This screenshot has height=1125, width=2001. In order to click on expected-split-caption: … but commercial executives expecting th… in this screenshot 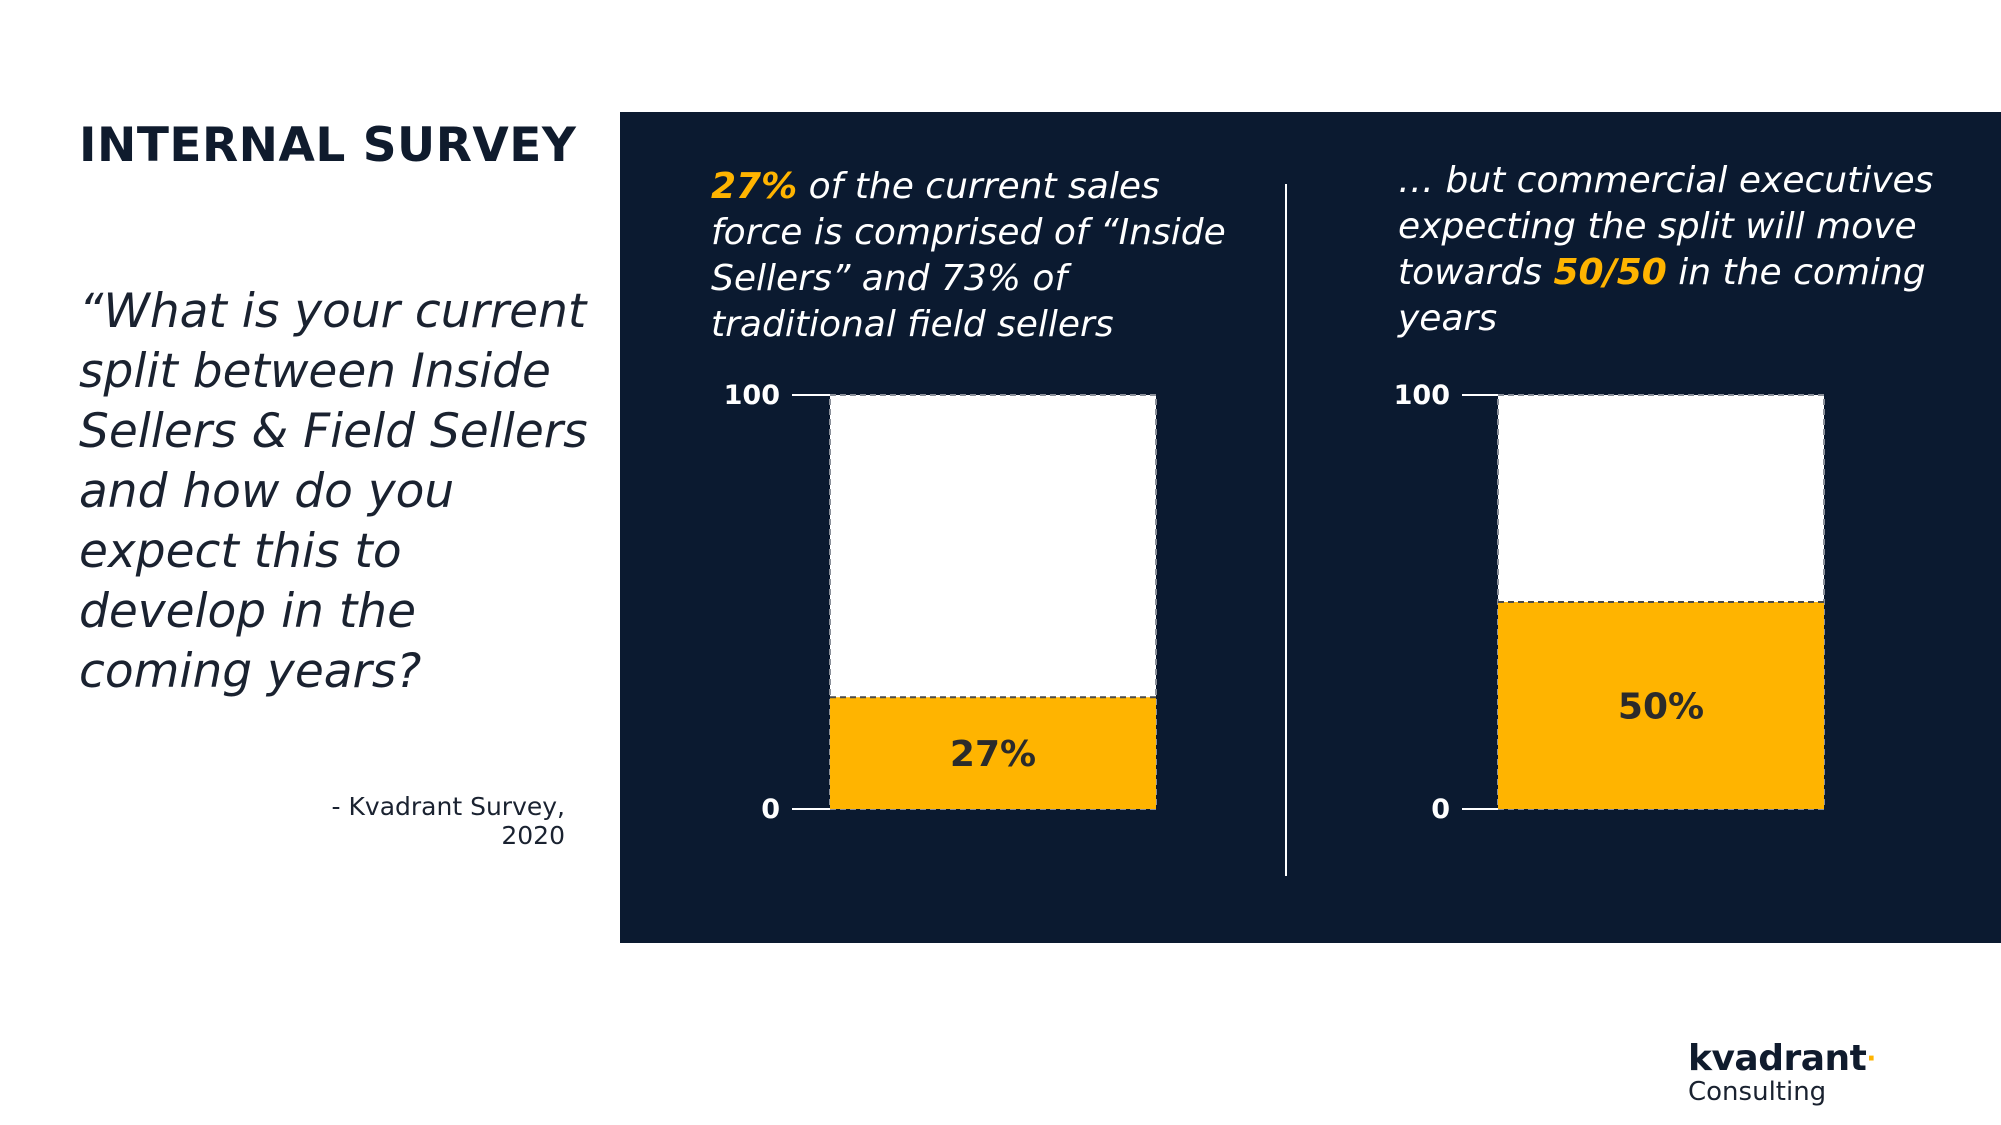, I will do `click(1678, 250)`.